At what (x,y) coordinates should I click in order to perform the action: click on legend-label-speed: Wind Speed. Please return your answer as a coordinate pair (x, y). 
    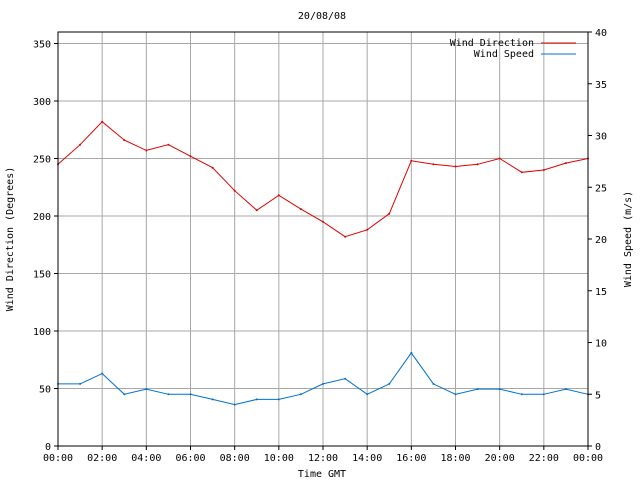
    Looking at the image, I should click on (504, 54).